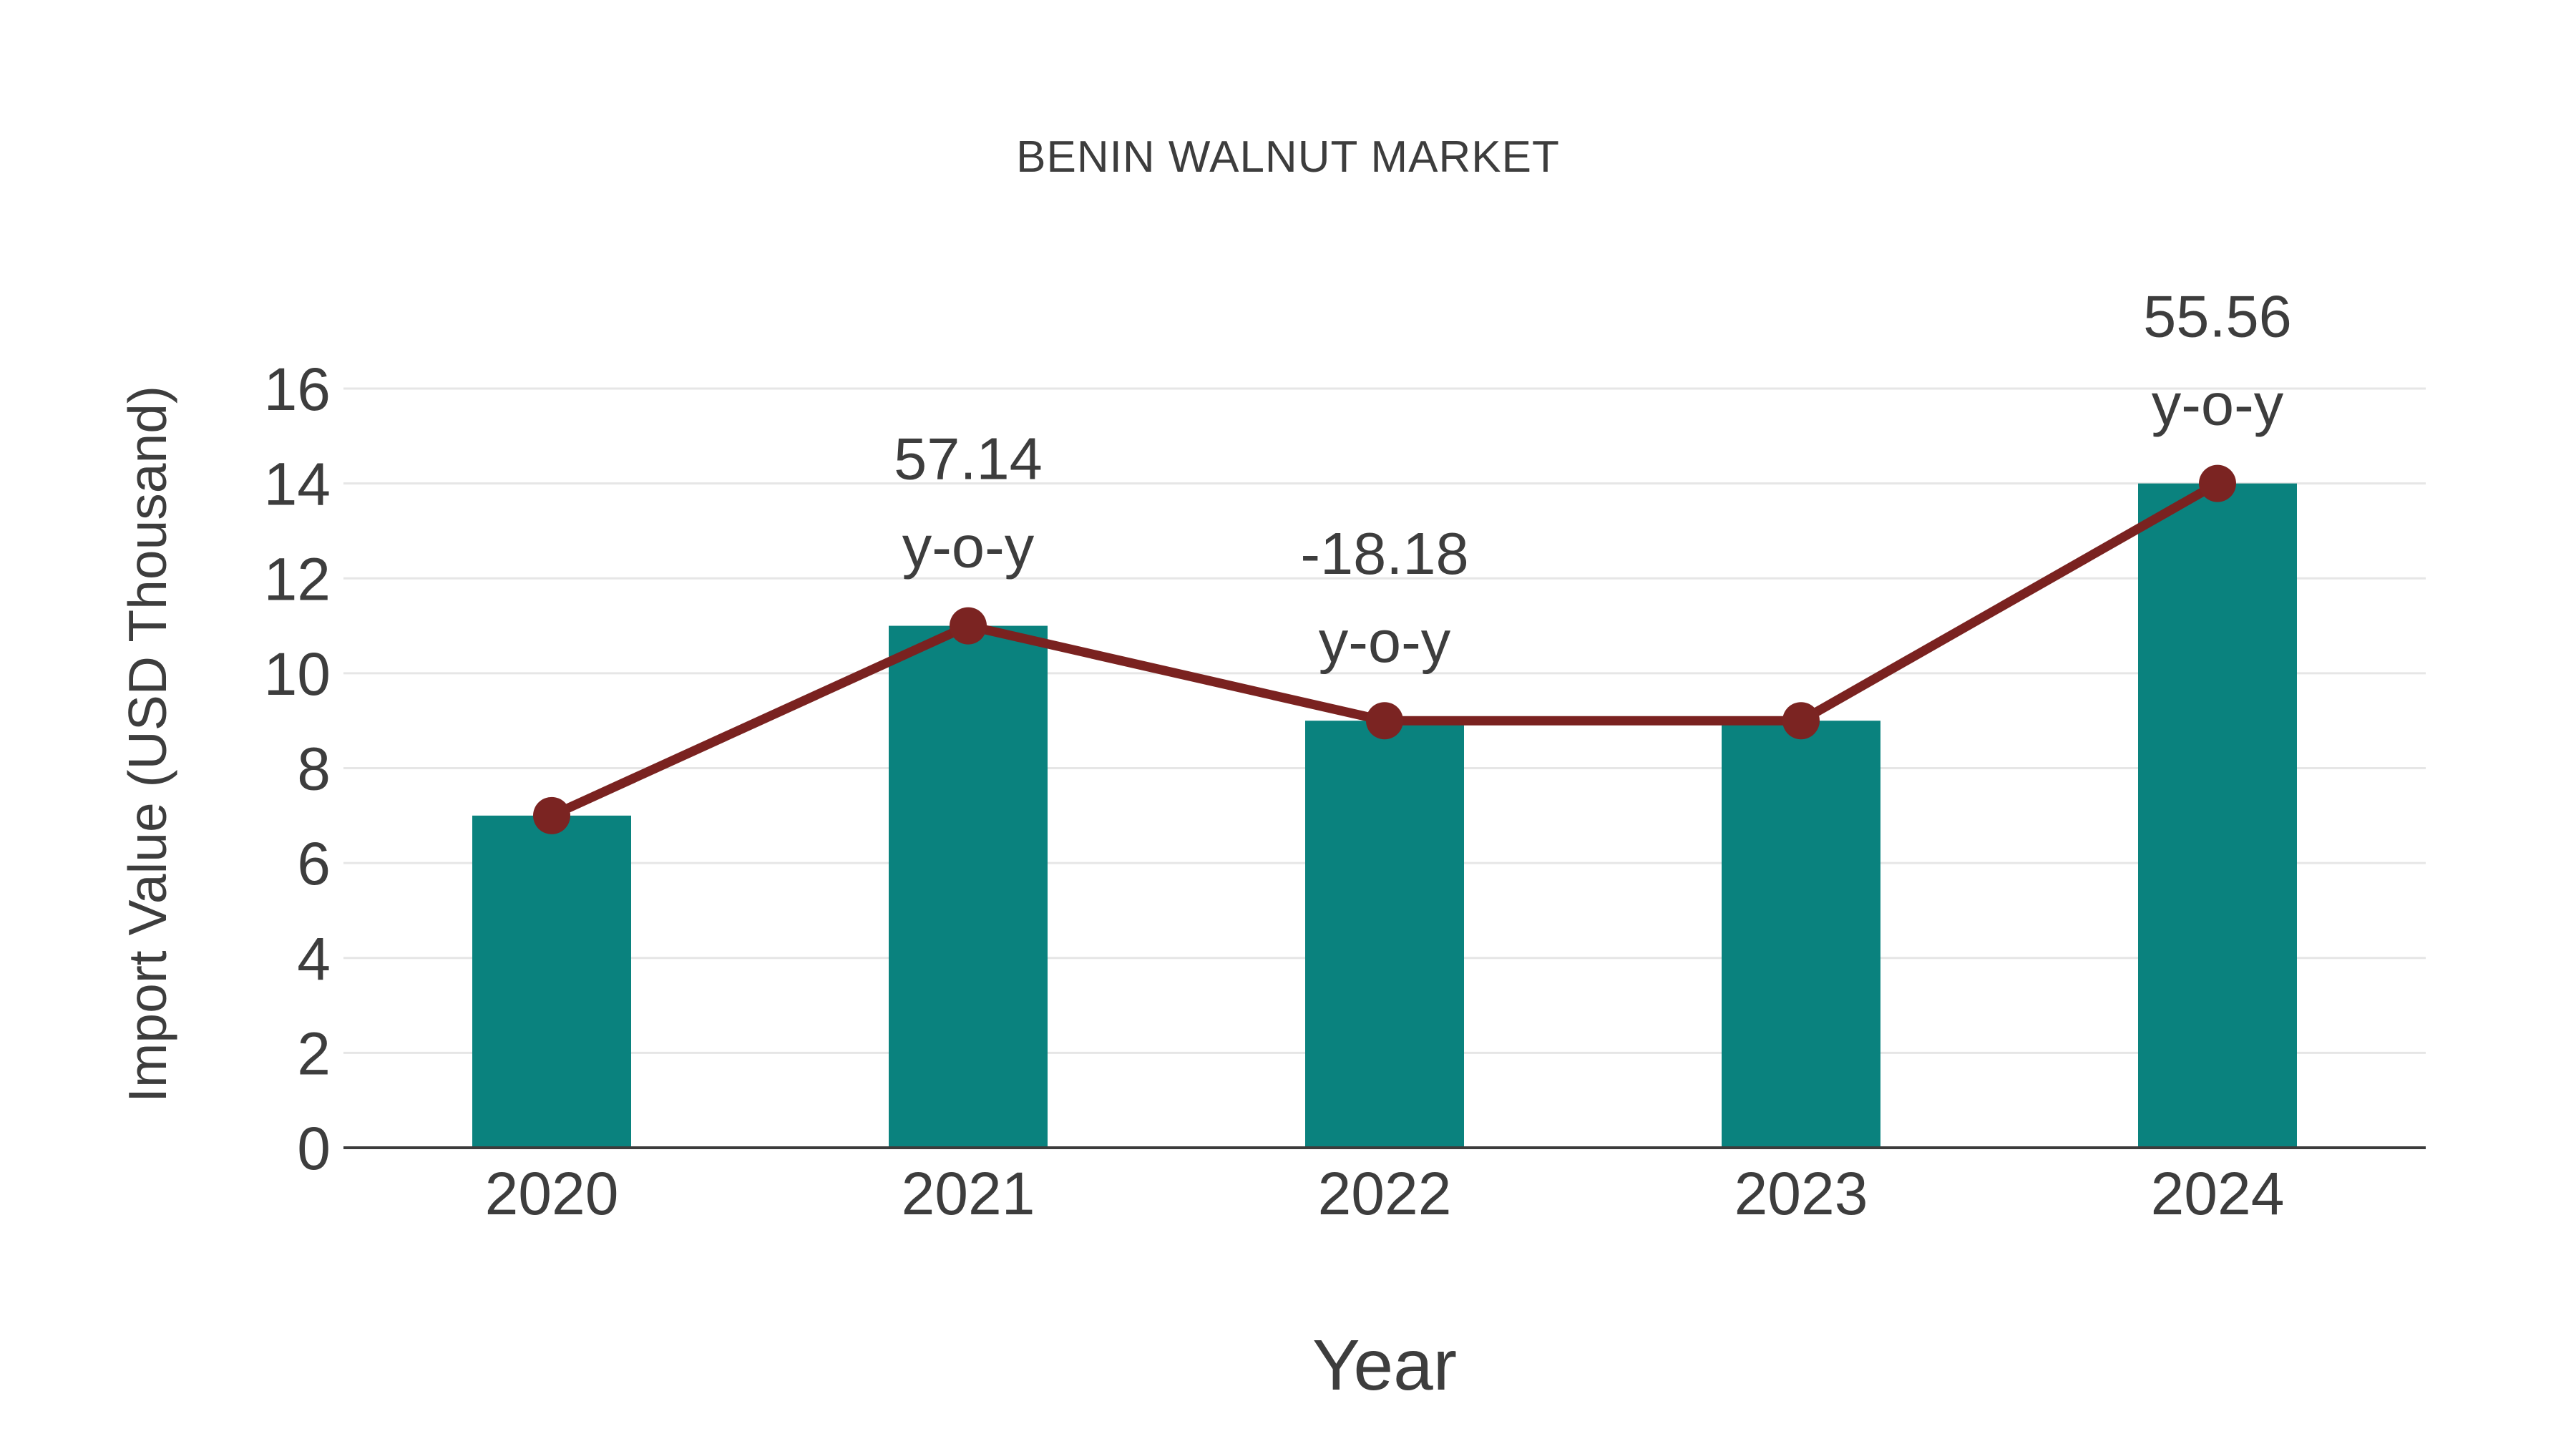 This screenshot has width=2576, height=1449. I want to click on annotation-suffix-2024: y-o-y, so click(2218, 404).